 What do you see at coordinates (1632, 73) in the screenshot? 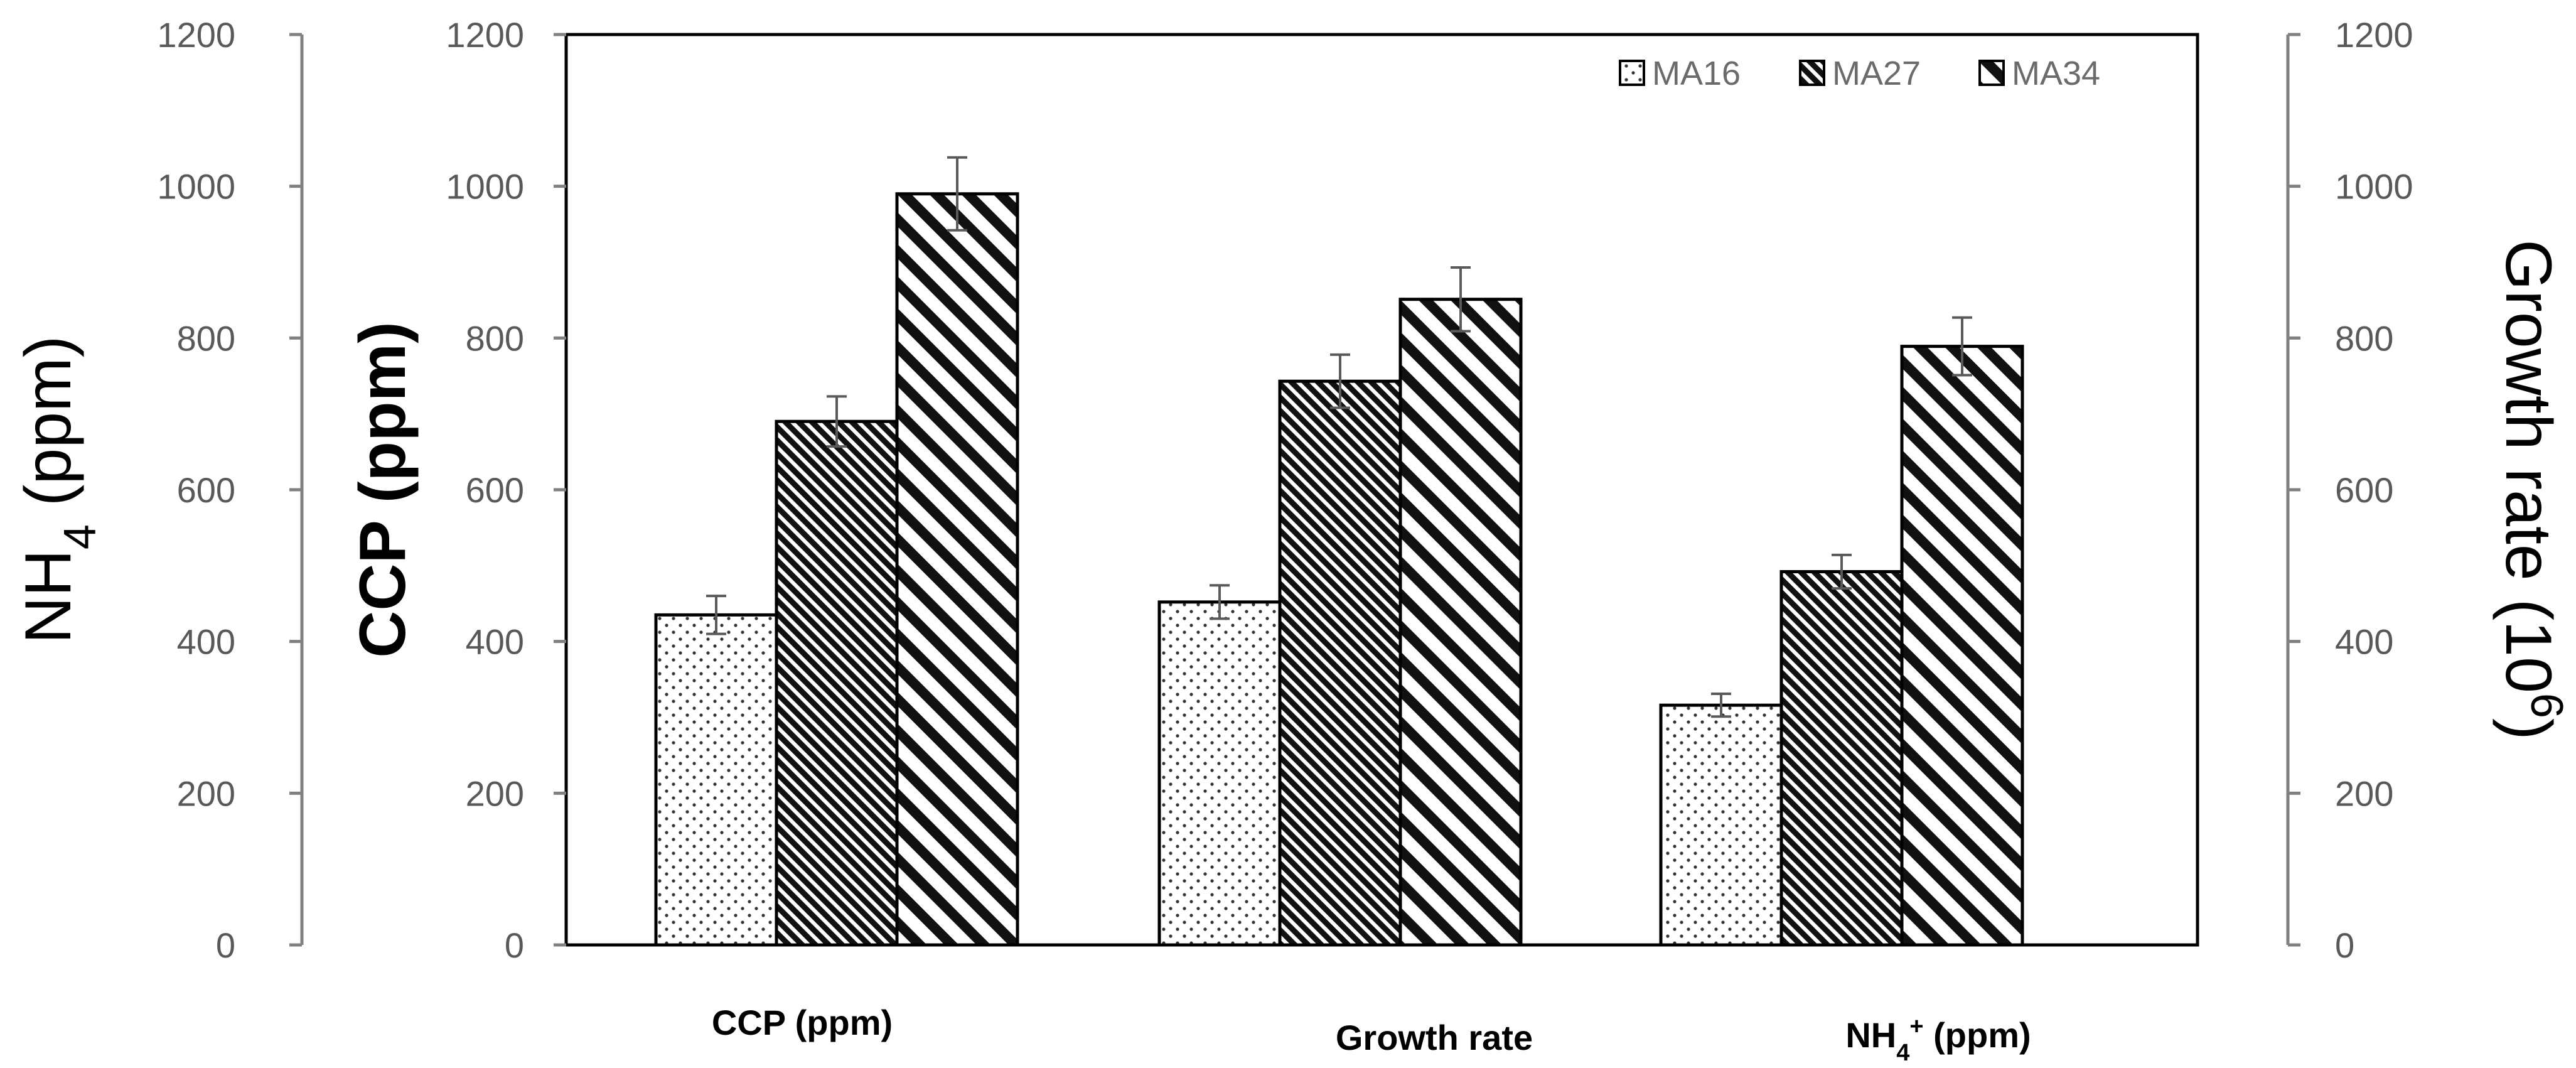
I see `legend-swatch-ma16` at bounding box center [1632, 73].